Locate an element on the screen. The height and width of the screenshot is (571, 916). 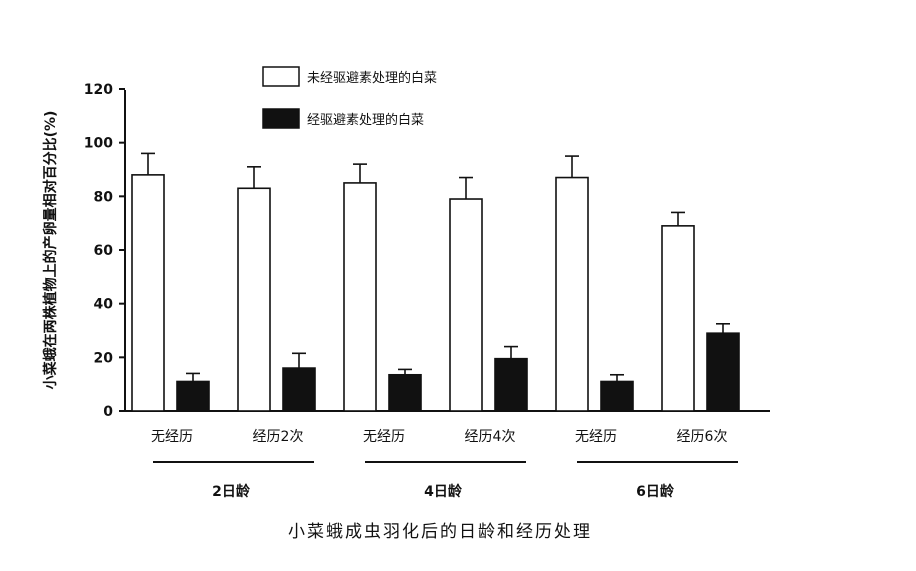
group-label: 6日龄 is located at coordinates (655, 491).